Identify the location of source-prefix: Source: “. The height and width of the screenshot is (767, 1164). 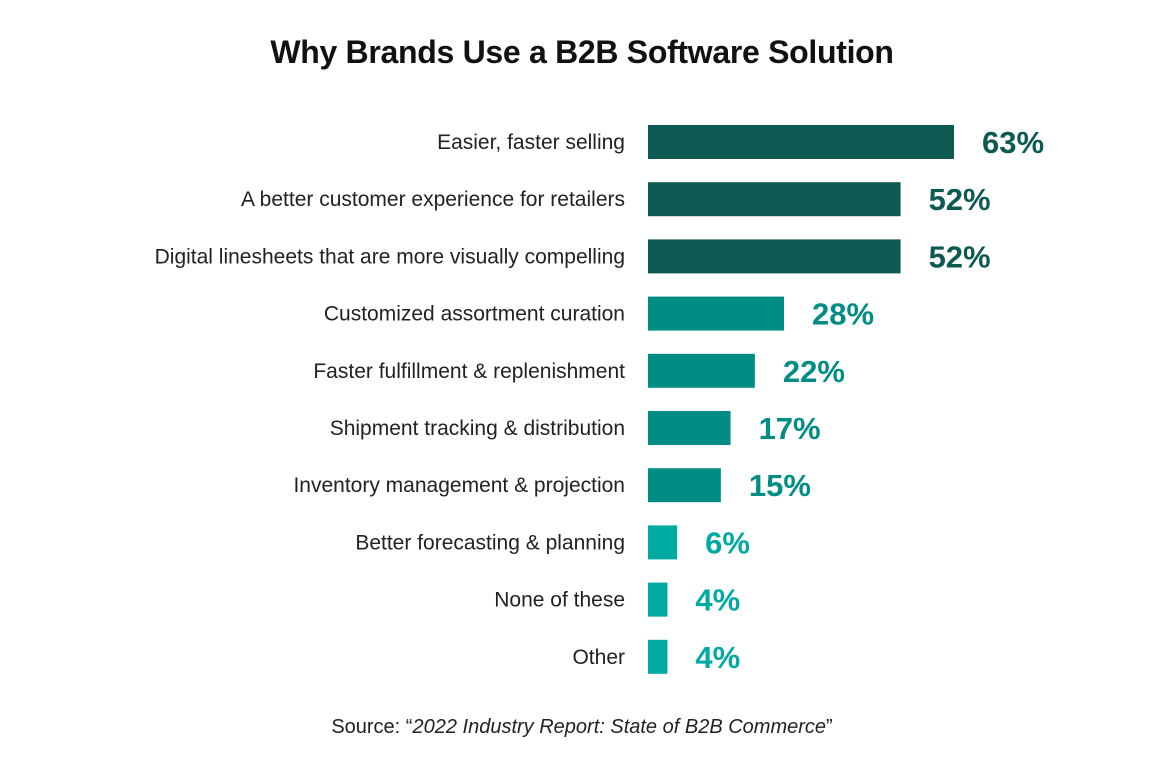
(372, 727).